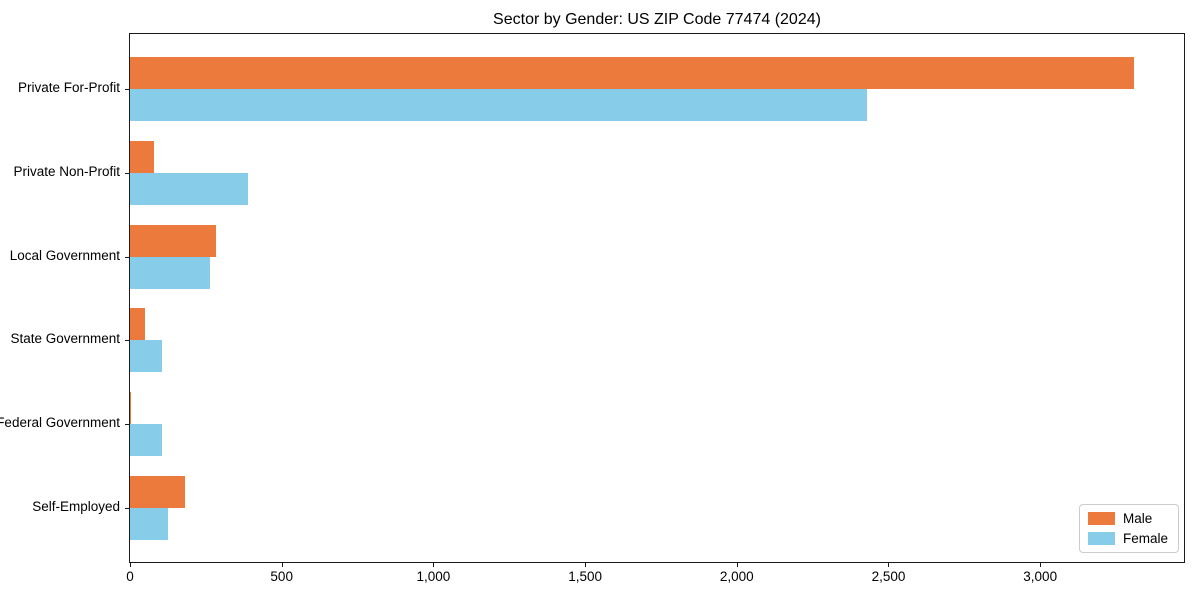 Image resolution: width=1200 pixels, height=600 pixels. What do you see at coordinates (127, 89) in the screenshot?
I see `y-tick-private-for-profit` at bounding box center [127, 89].